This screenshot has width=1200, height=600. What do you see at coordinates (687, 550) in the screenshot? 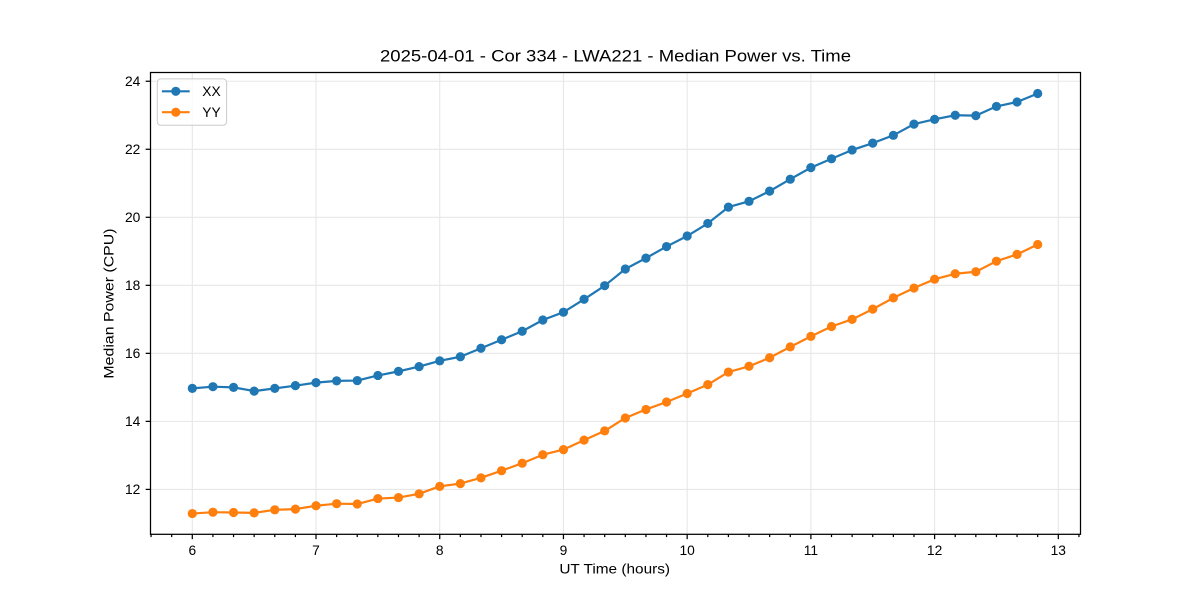
I see `svg-text: 10` at bounding box center [687, 550].